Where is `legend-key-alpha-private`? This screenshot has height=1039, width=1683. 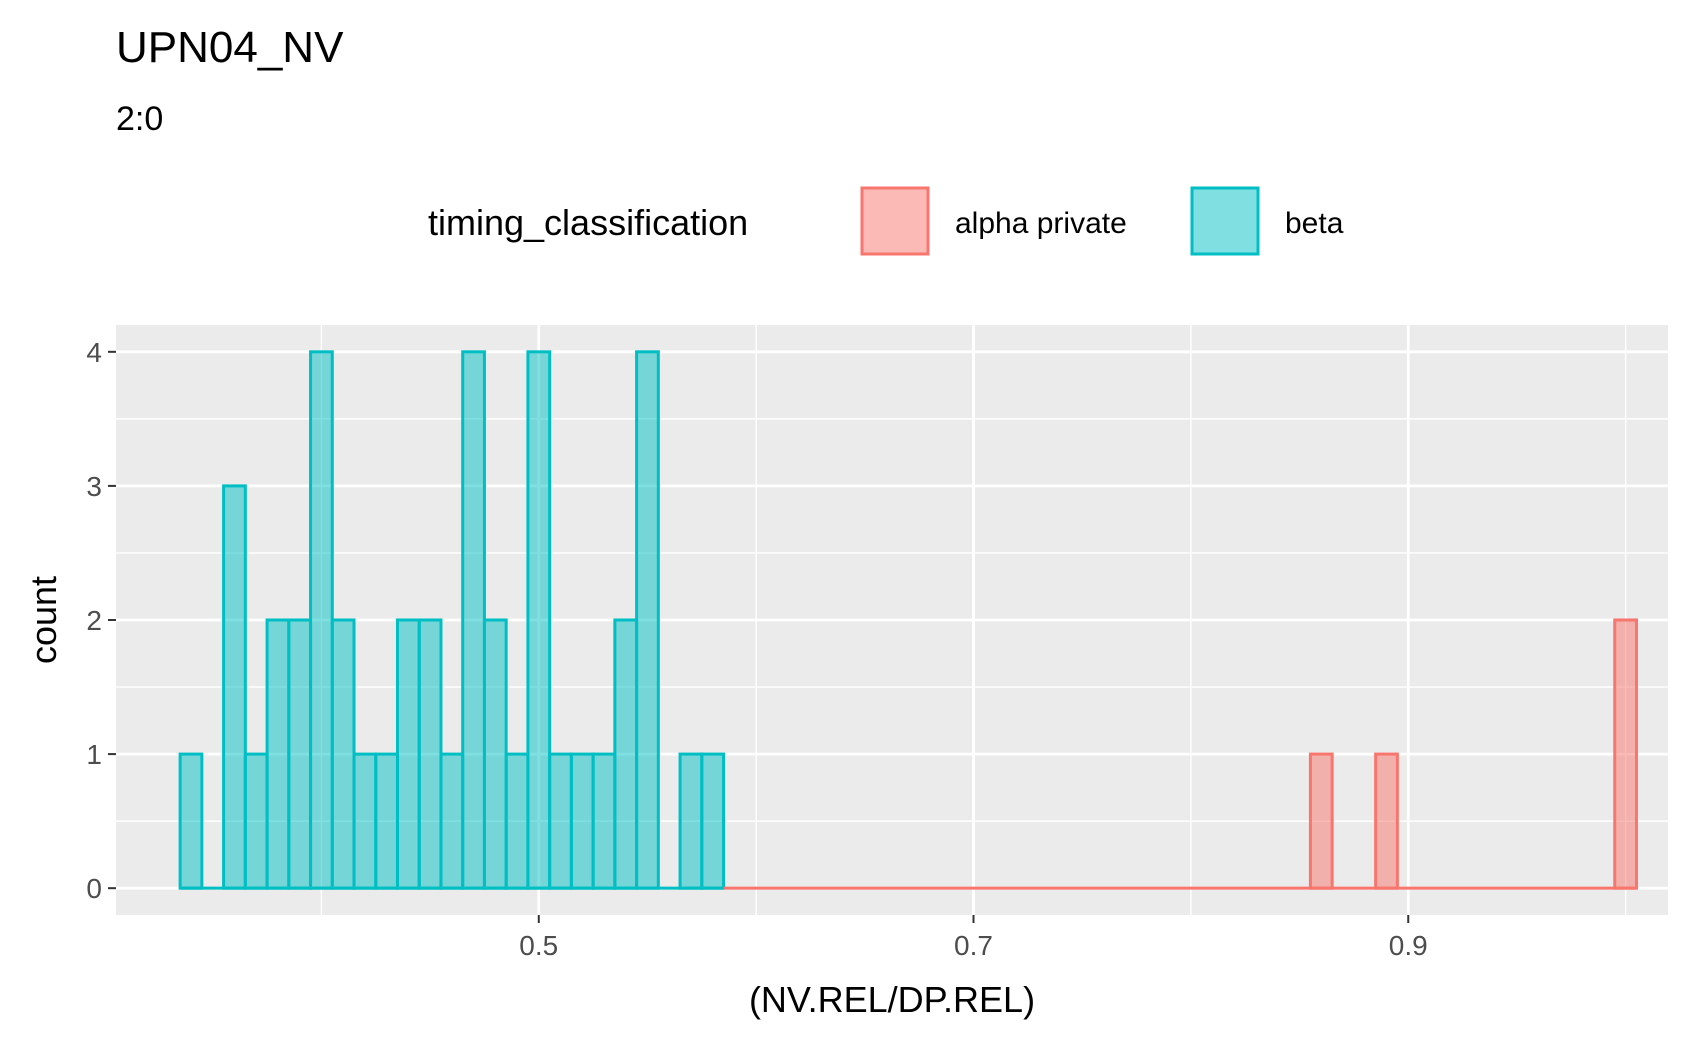 legend-key-alpha-private is located at coordinates (895, 221).